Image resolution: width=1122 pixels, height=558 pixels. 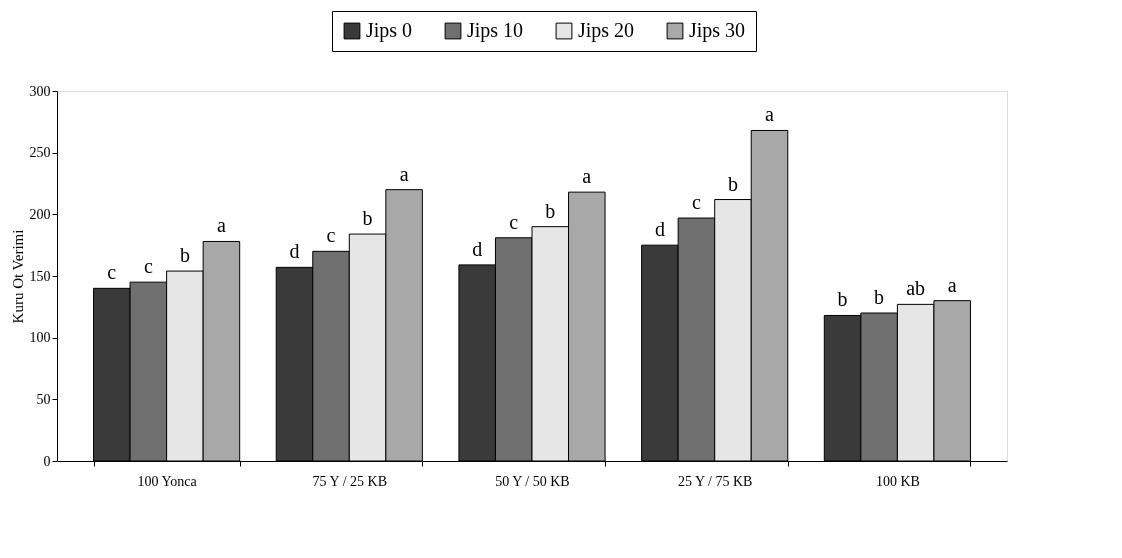 What do you see at coordinates (717, 30) in the screenshot?
I see `legend-label: Jips 30` at bounding box center [717, 30].